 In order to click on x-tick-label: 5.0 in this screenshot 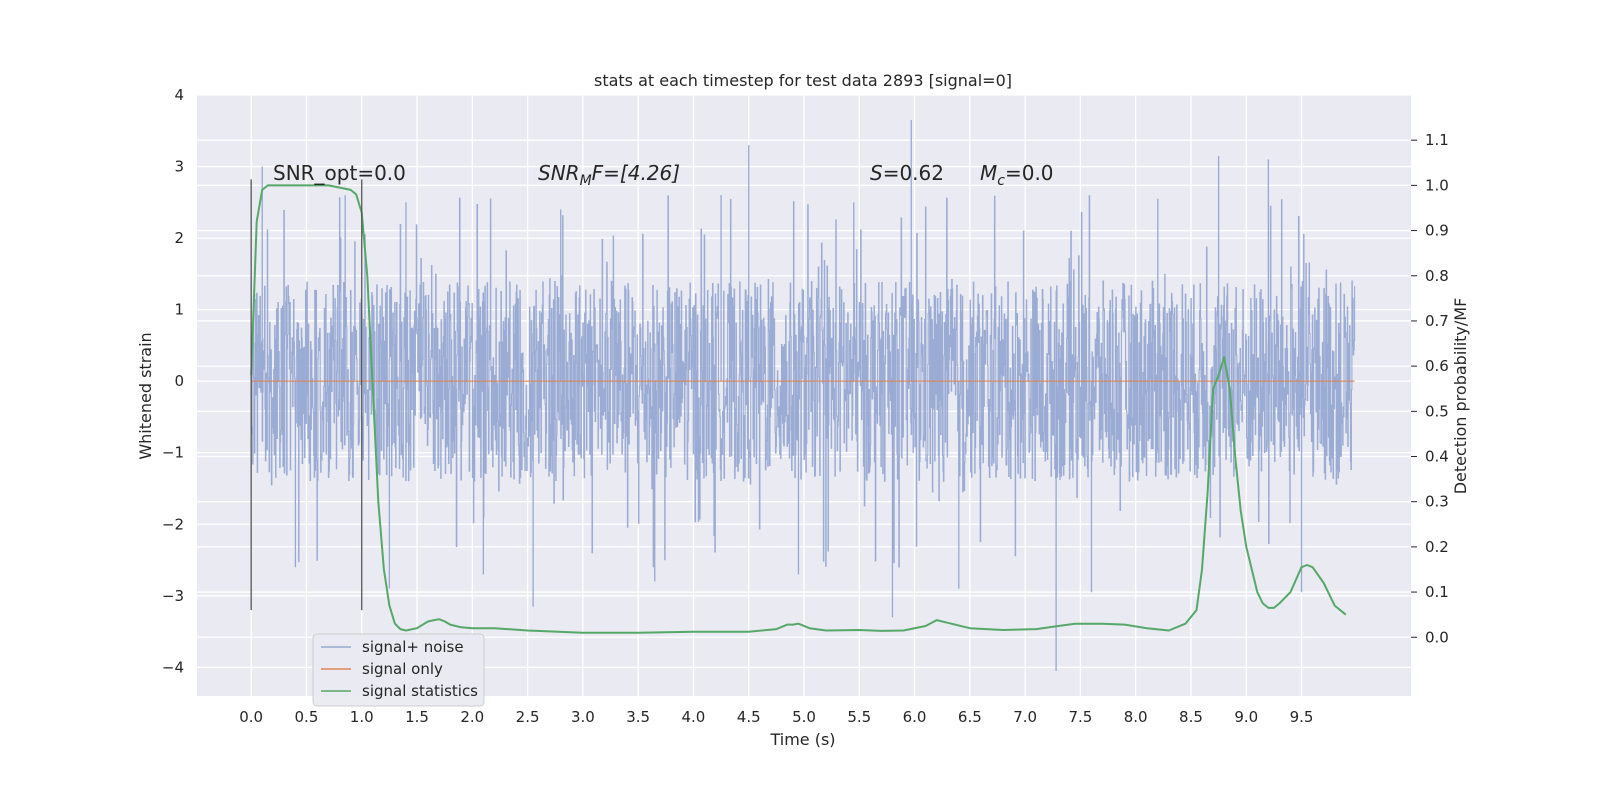, I will do `click(804, 717)`.